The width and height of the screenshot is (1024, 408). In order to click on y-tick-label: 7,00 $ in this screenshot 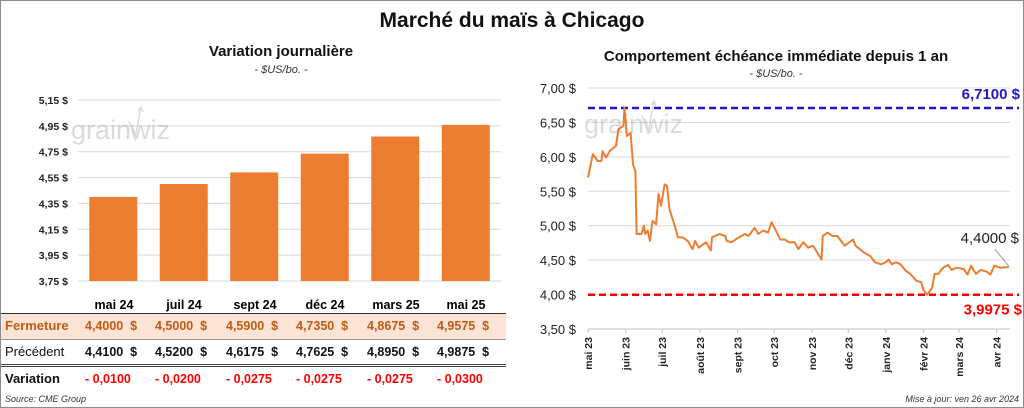, I will do `click(558, 88)`.